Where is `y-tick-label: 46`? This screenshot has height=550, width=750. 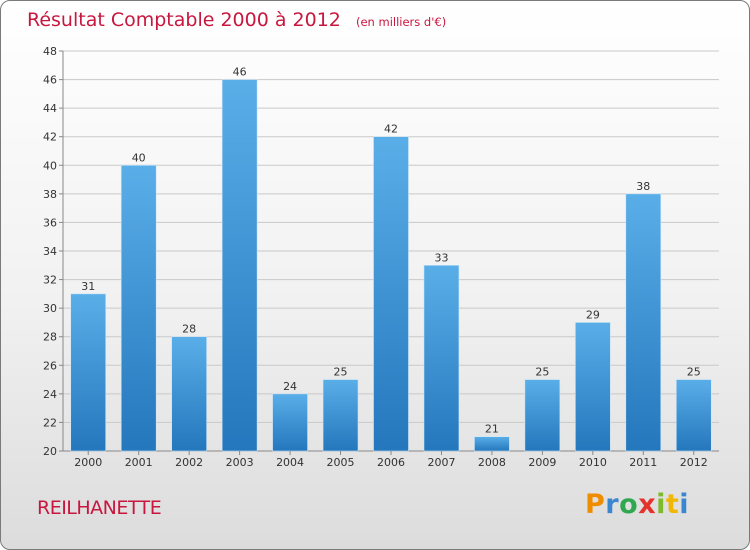
y-tick-label: 46 is located at coordinates (50, 80).